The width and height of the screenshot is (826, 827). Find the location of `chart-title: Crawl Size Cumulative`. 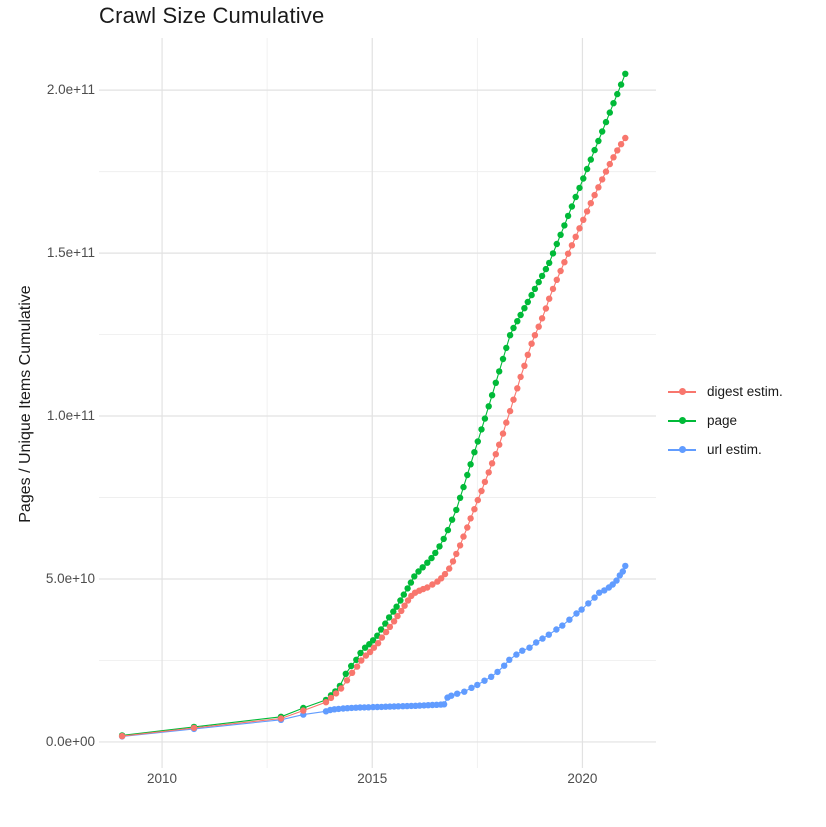

chart-title: Crawl Size Cumulative is located at coordinates (212, 15).